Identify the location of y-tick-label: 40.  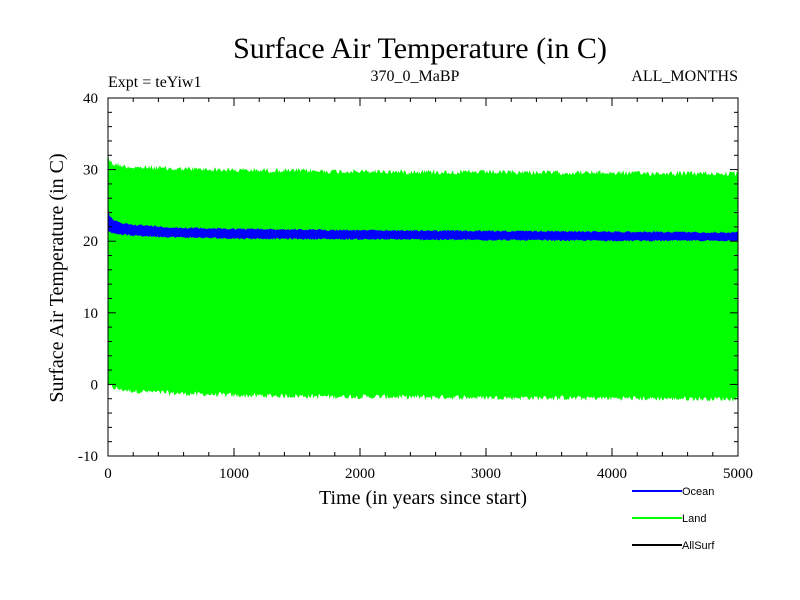
(90, 99).